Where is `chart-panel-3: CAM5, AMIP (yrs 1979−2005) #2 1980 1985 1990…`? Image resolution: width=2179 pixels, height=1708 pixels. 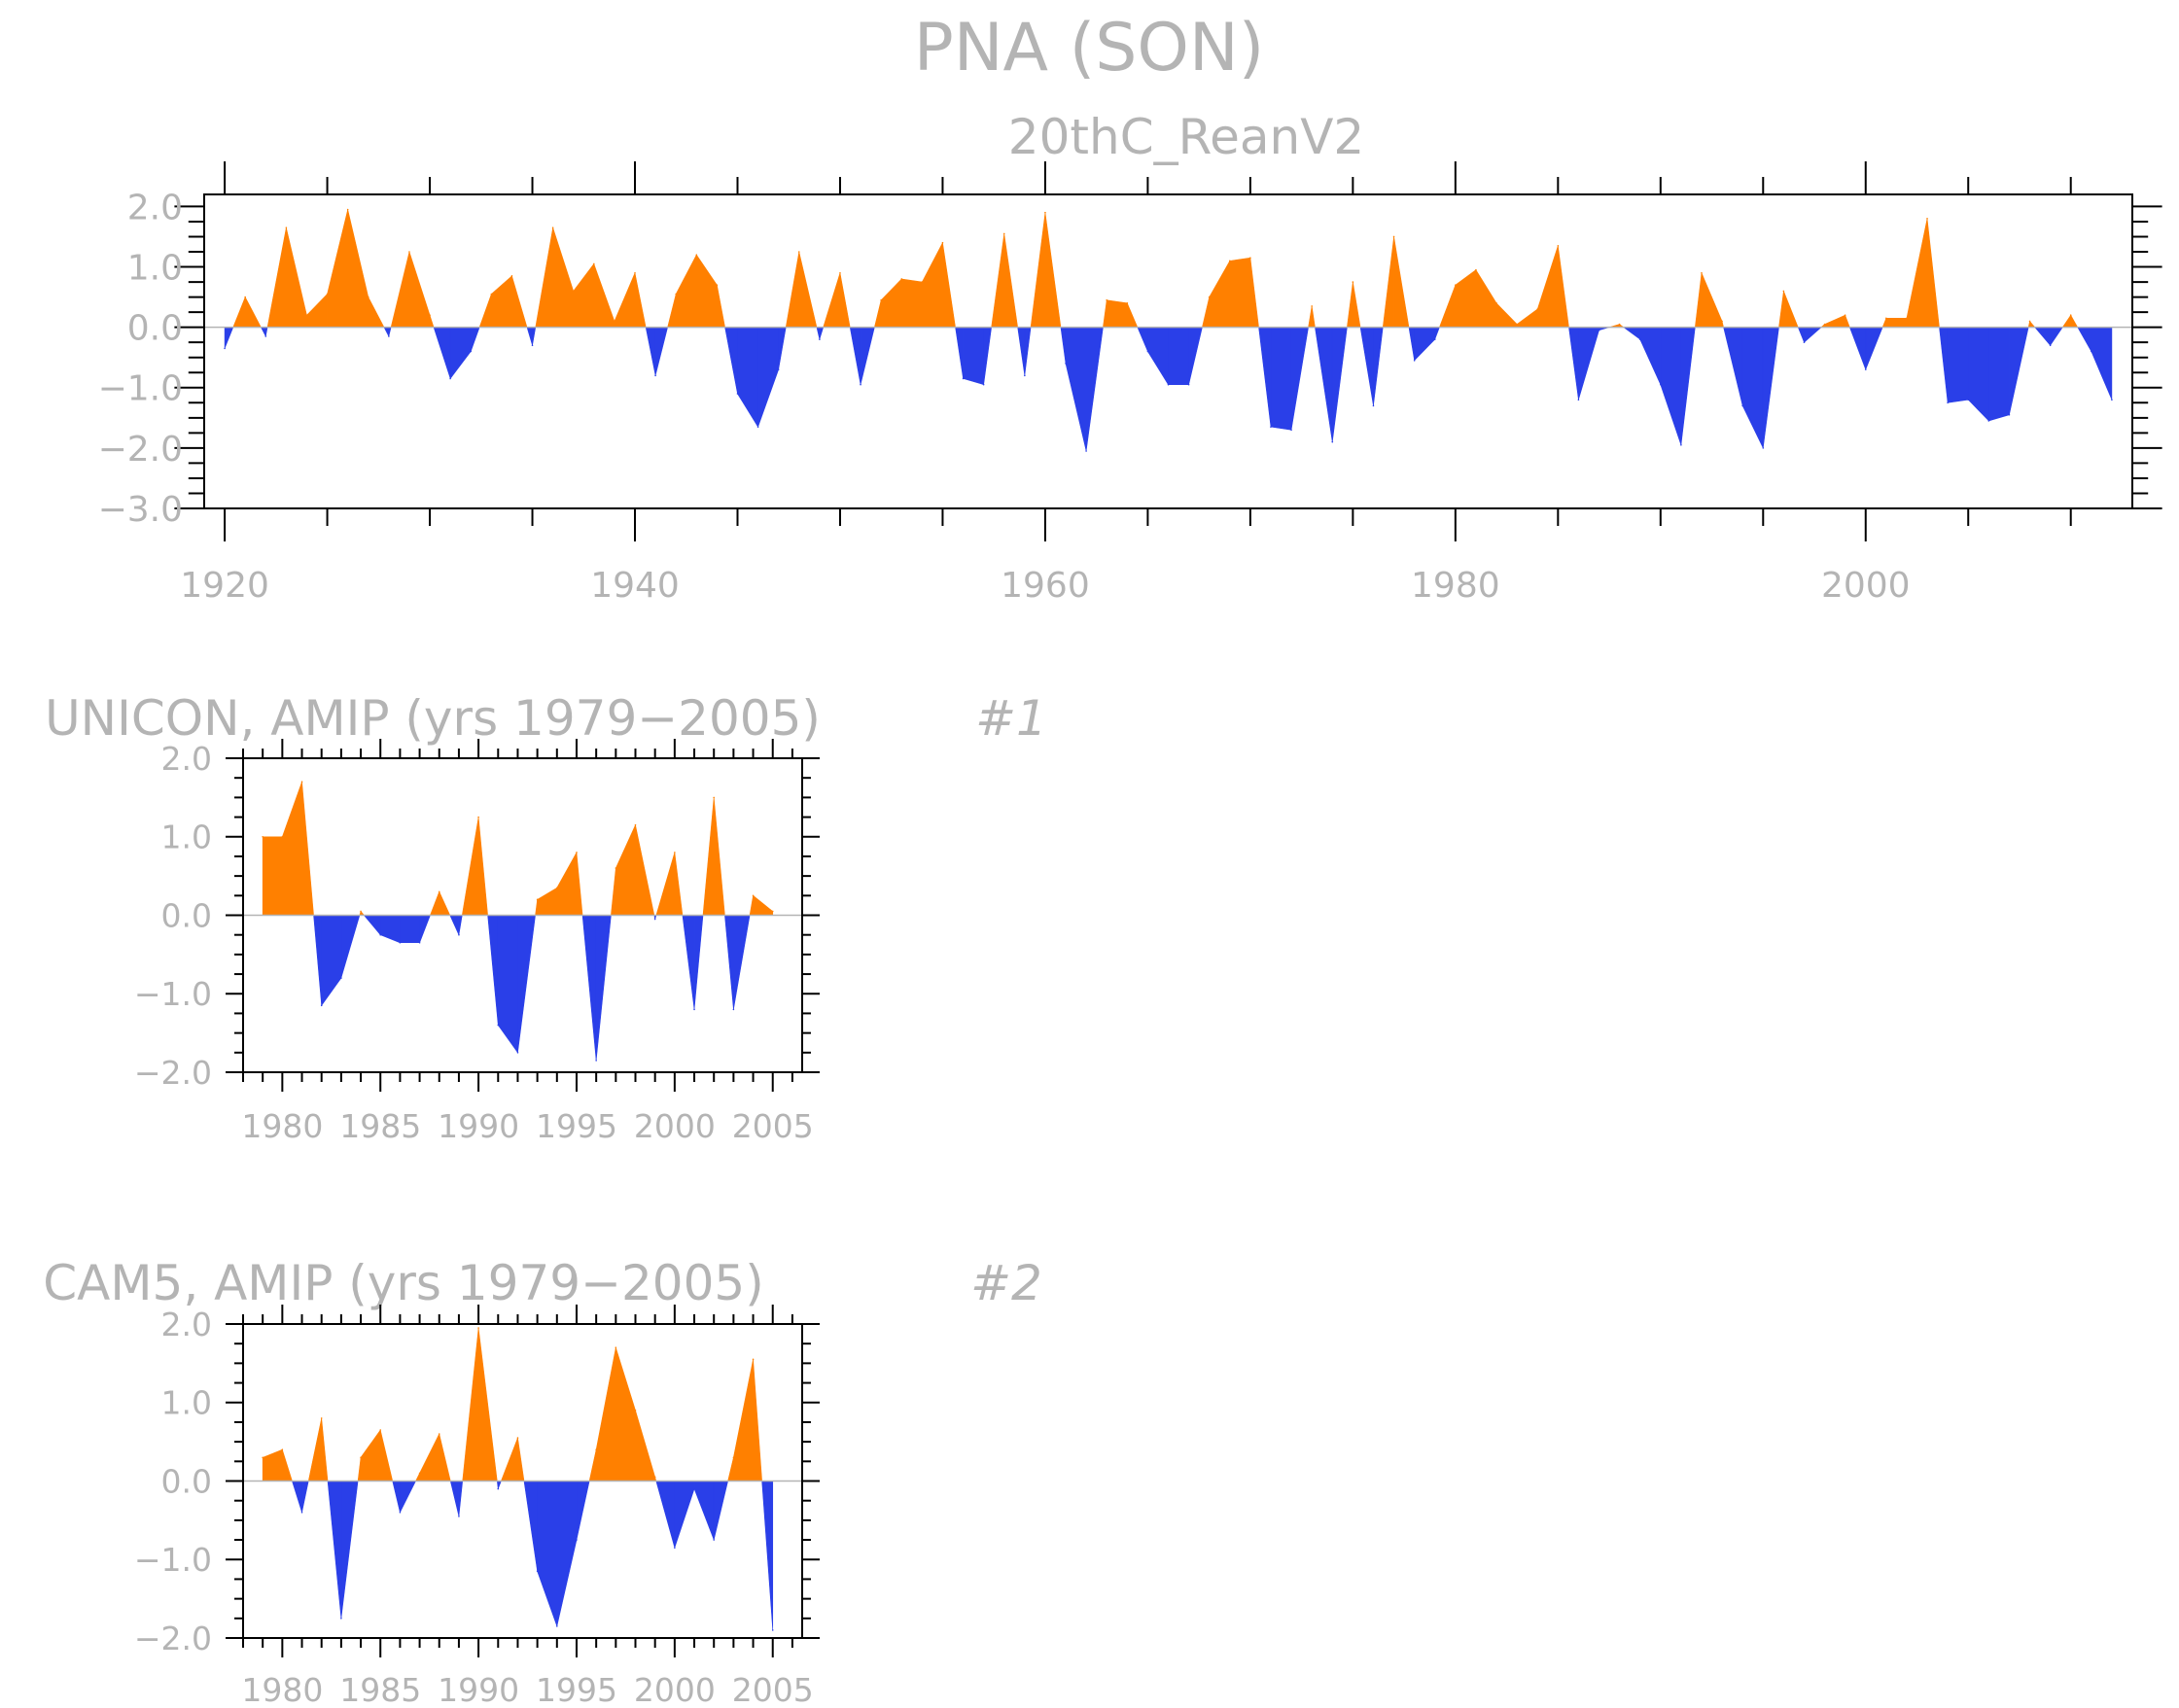
chart-panel-3: CAM5, AMIP (yrs 1979−2005) #2 1980 1985 1990… is located at coordinates (542, 1482).